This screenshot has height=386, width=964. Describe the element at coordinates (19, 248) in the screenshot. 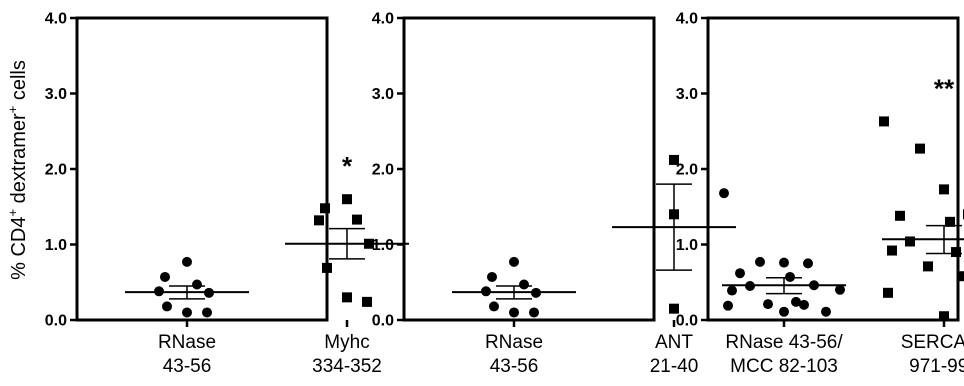

I see `y-axis-label-part: % CD4` at that location.